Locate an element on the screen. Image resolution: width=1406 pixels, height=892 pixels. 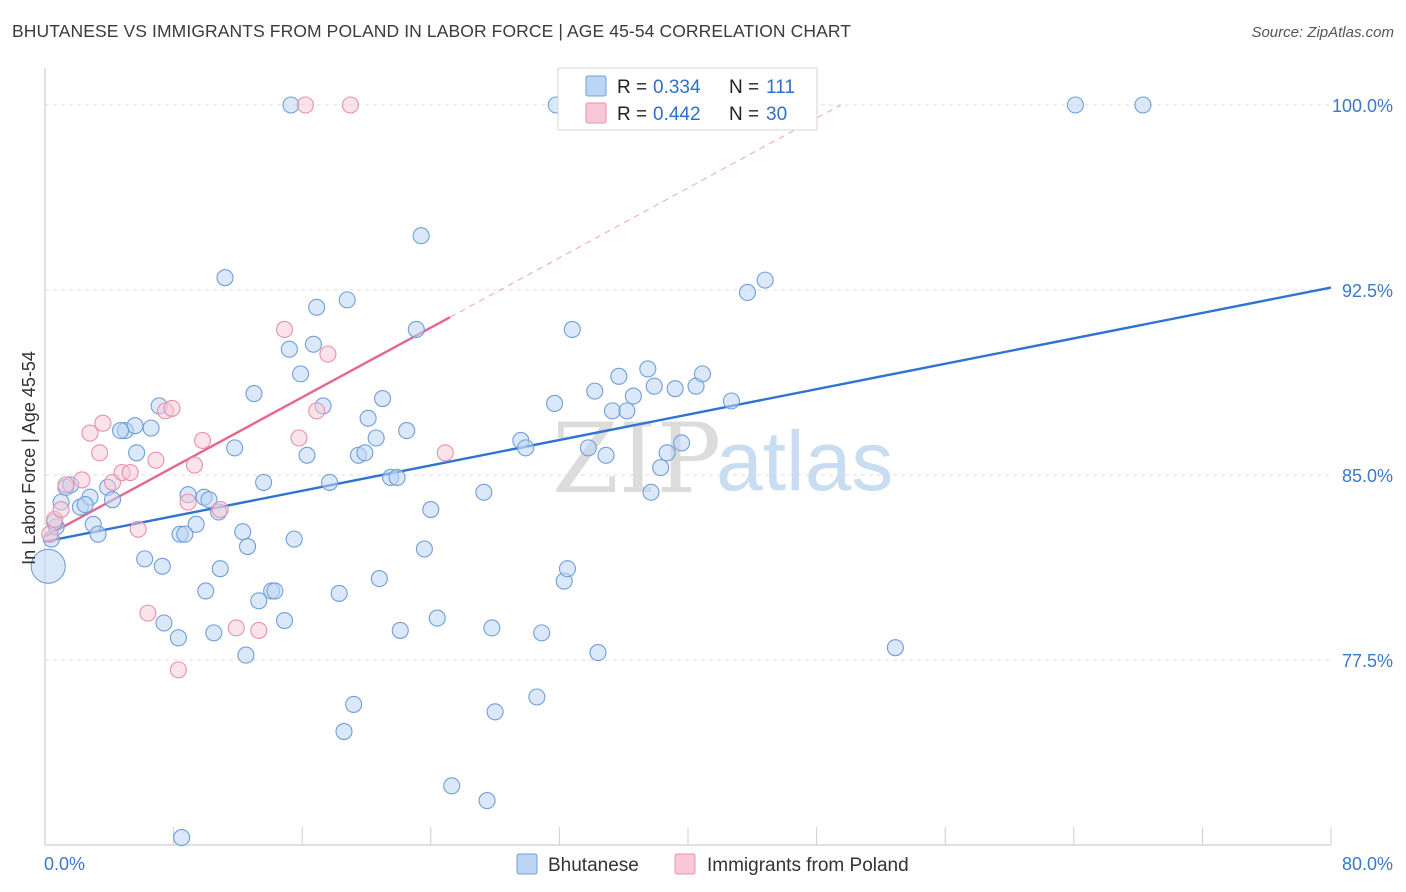
y-tick-label: 100.0% is located at coordinates (1362, 106).